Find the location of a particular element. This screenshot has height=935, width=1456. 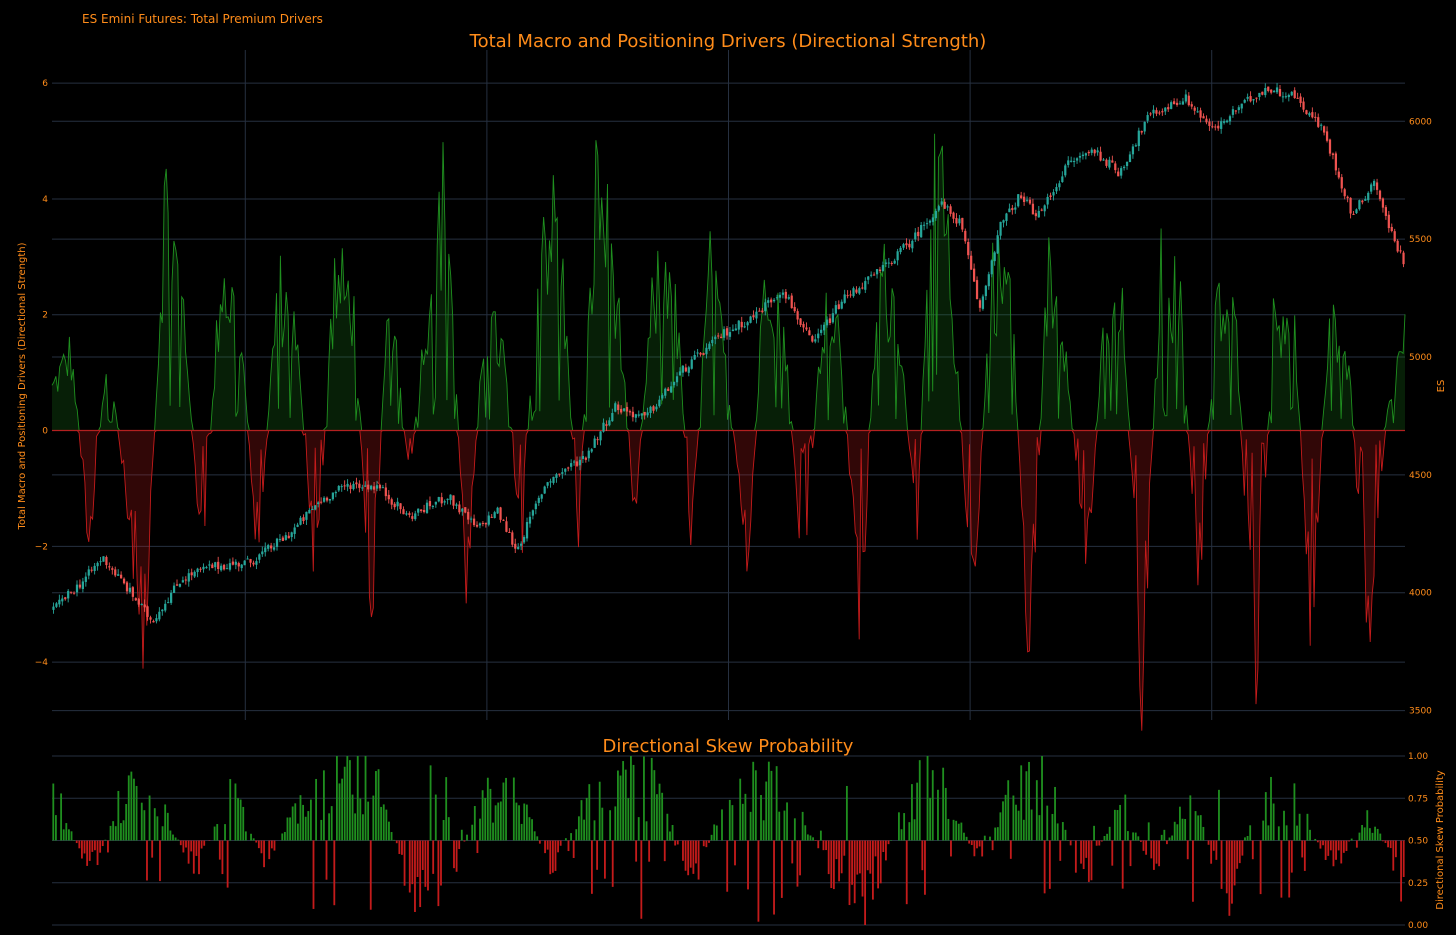

y-tick-label: 0.75 is located at coordinates (1418, 799).